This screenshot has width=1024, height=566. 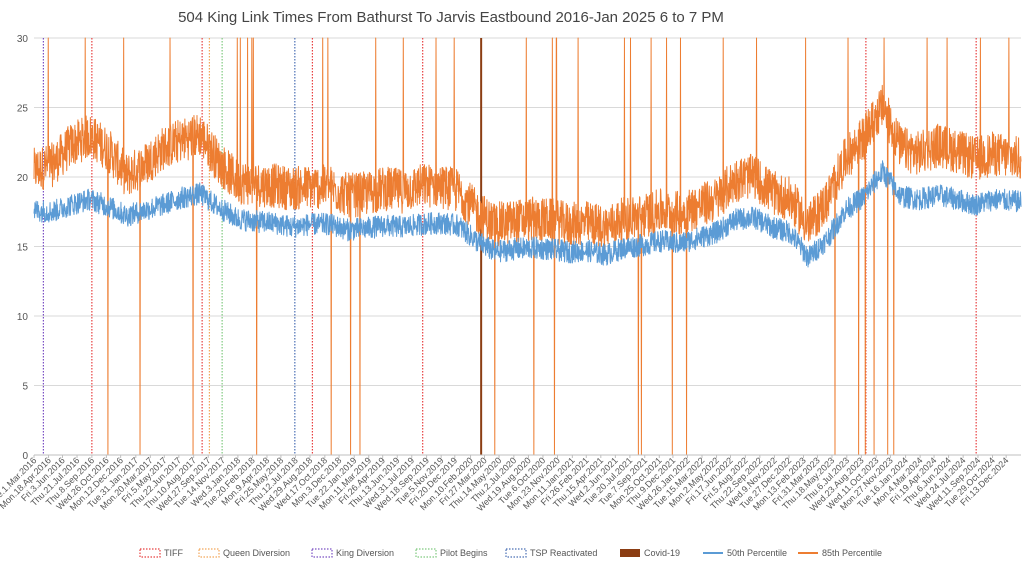 I want to click on y-tick-label: 25, so click(x=23, y=109).